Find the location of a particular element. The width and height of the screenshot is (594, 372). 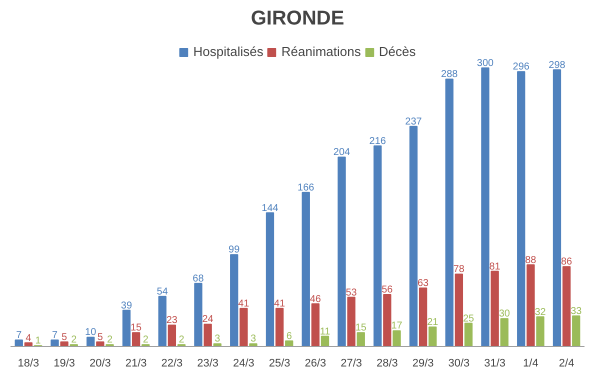

x-tick-label: 27/3 is located at coordinates (351, 364).